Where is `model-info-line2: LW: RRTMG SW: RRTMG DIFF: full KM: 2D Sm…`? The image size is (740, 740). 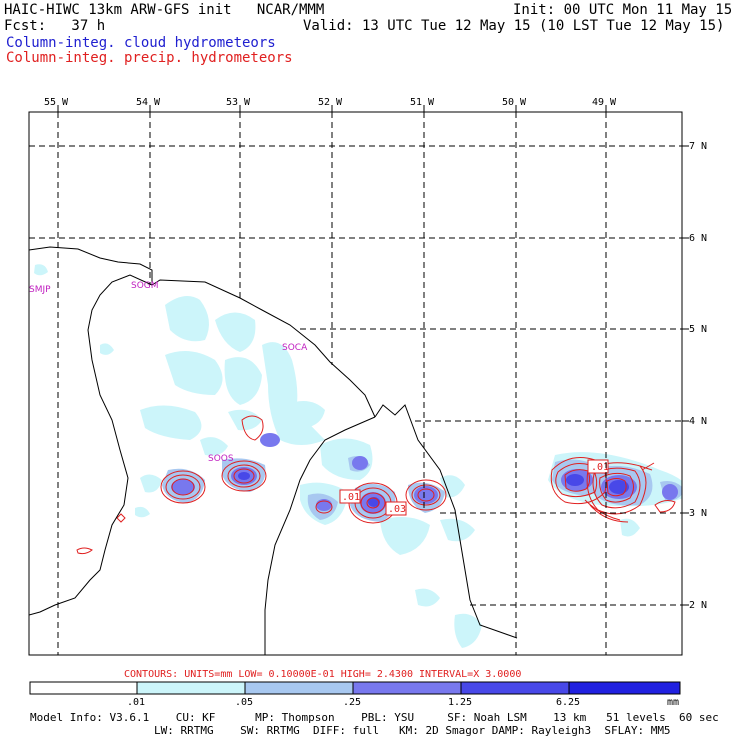 model-info-line2: LW: RRTMG SW: RRTMG DIFF: full KM: 2D Sm… is located at coordinates (412, 730).